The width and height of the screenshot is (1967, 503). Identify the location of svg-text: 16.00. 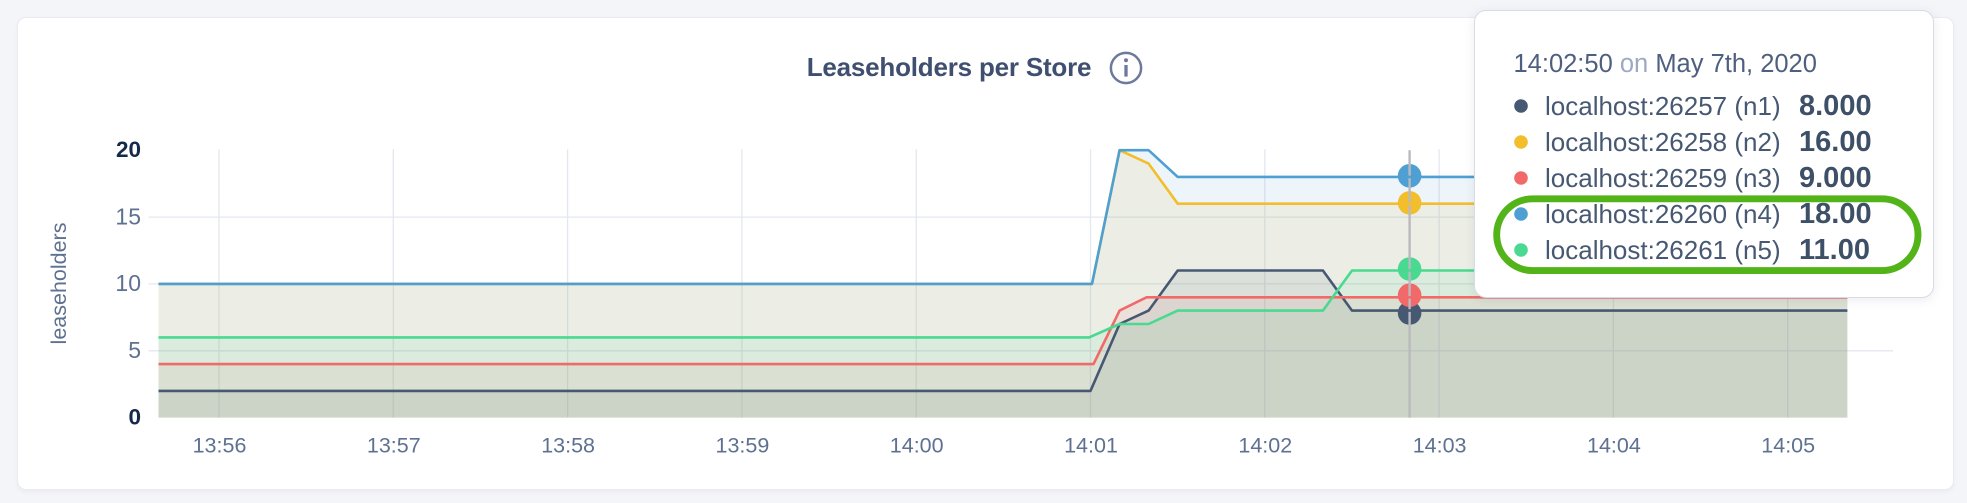
(1835, 142).